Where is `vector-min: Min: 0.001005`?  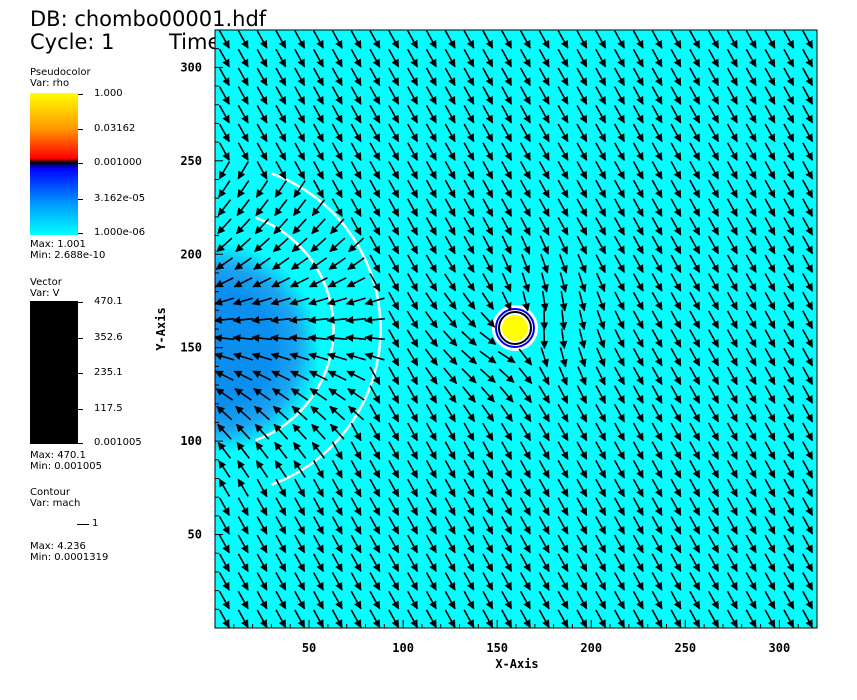 vector-min: Min: 0.001005 is located at coordinates (66, 466).